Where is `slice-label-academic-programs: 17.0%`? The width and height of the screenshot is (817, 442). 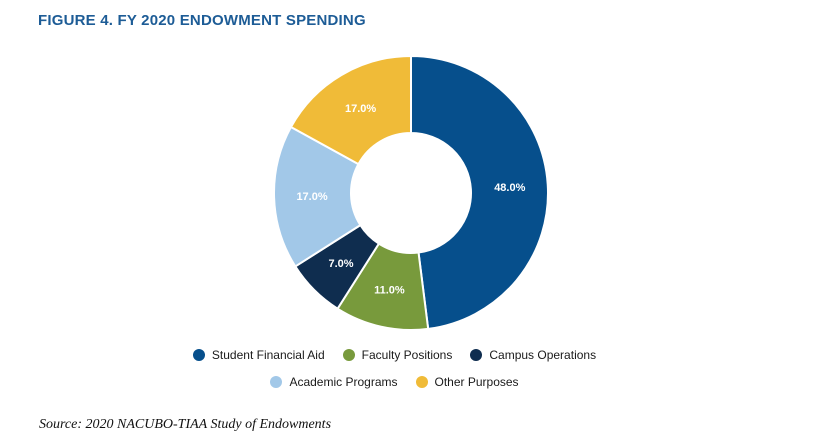 slice-label-academic-programs: 17.0% is located at coordinates (311, 197).